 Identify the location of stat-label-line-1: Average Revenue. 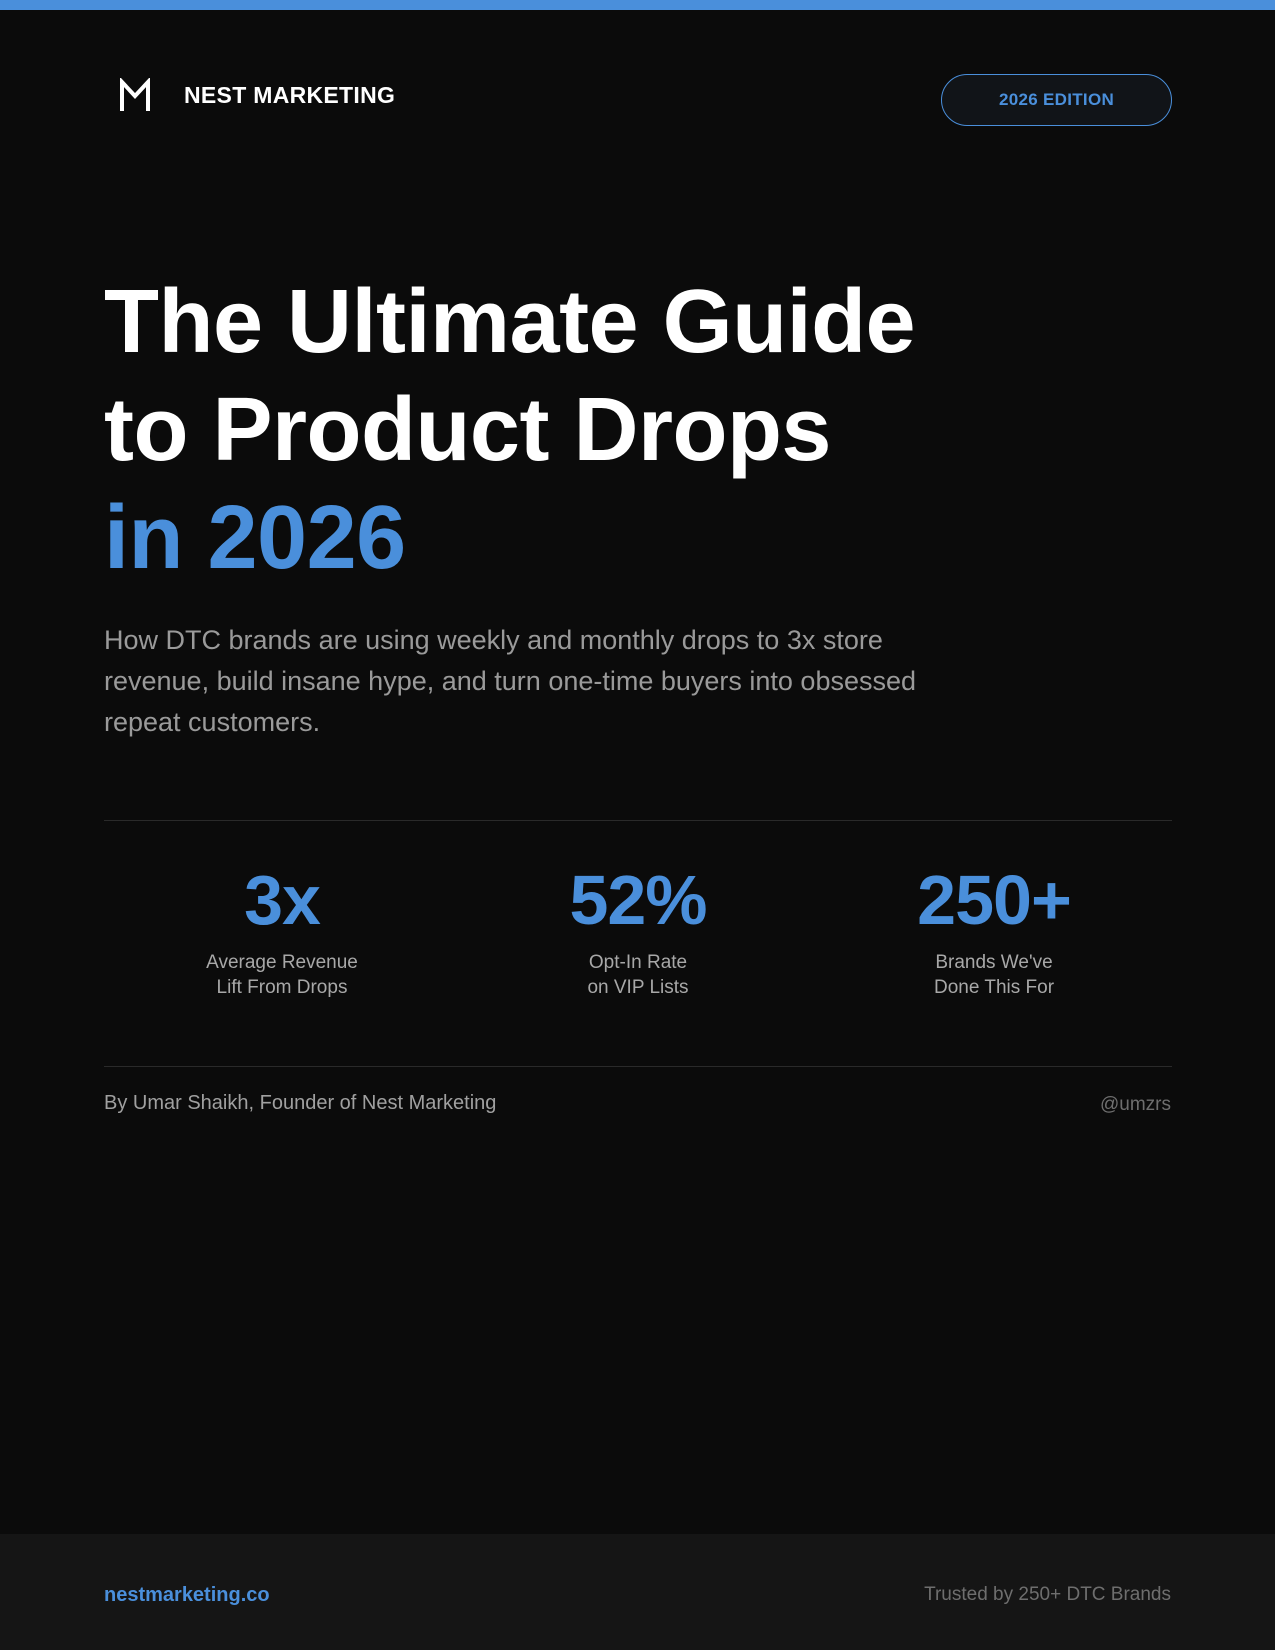
(282, 962).